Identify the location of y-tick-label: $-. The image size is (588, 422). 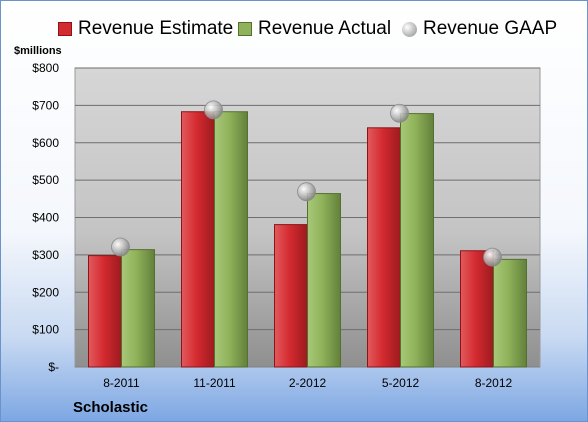
(53, 367).